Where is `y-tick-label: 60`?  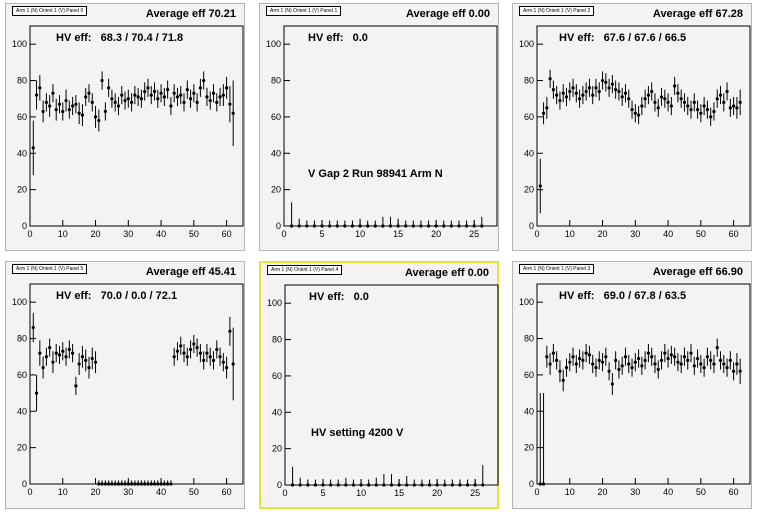
y-tick-label: 60 is located at coordinates (276, 117).